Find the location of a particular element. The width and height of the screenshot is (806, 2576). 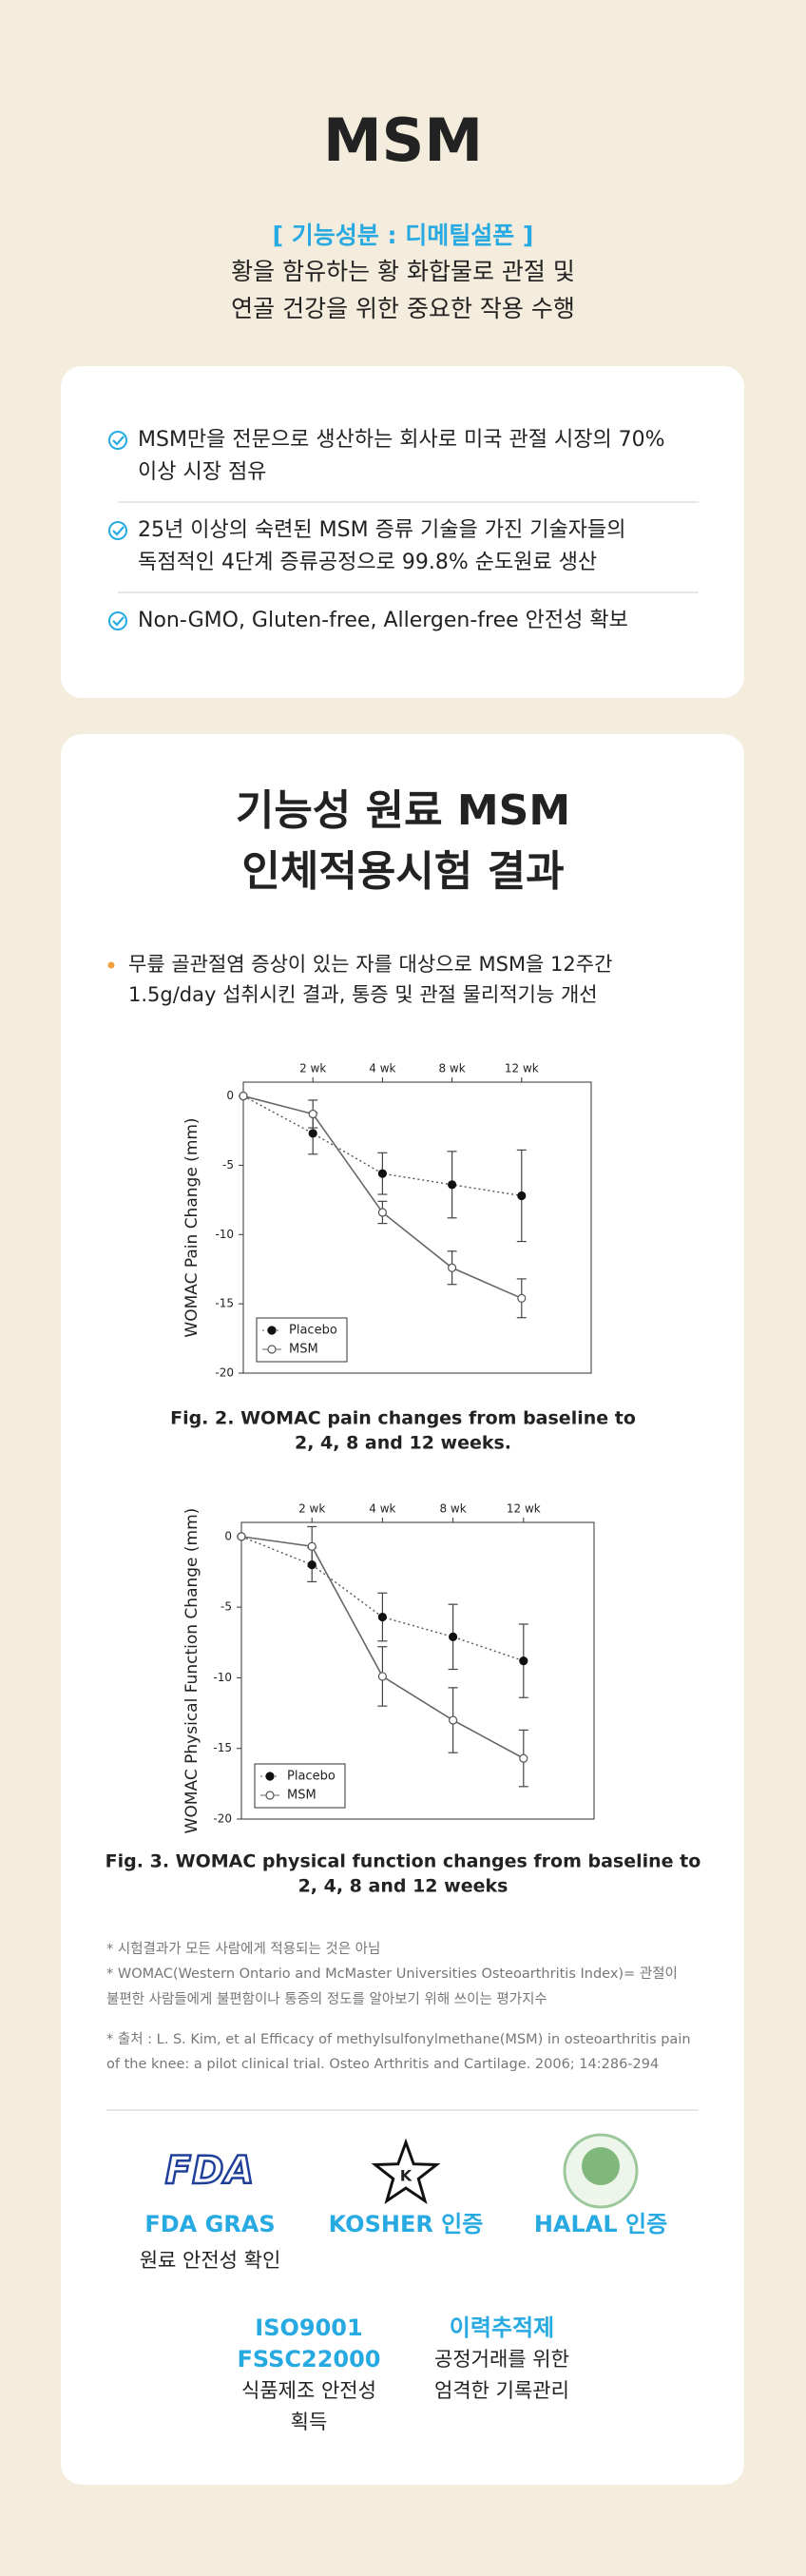

cert-description: 엄격한 기록관리 is located at coordinates (501, 2390).